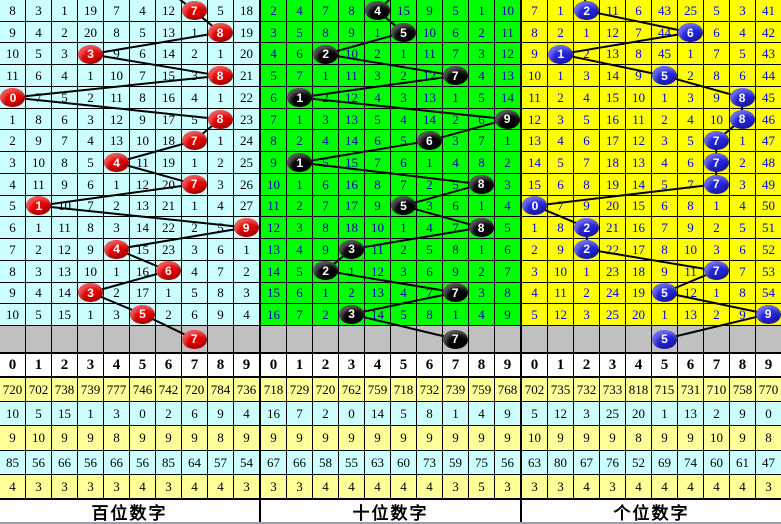 The width and height of the screenshot is (781, 524). What do you see at coordinates (587, 249) in the screenshot?
I see `draw-ball: 2` at bounding box center [587, 249].